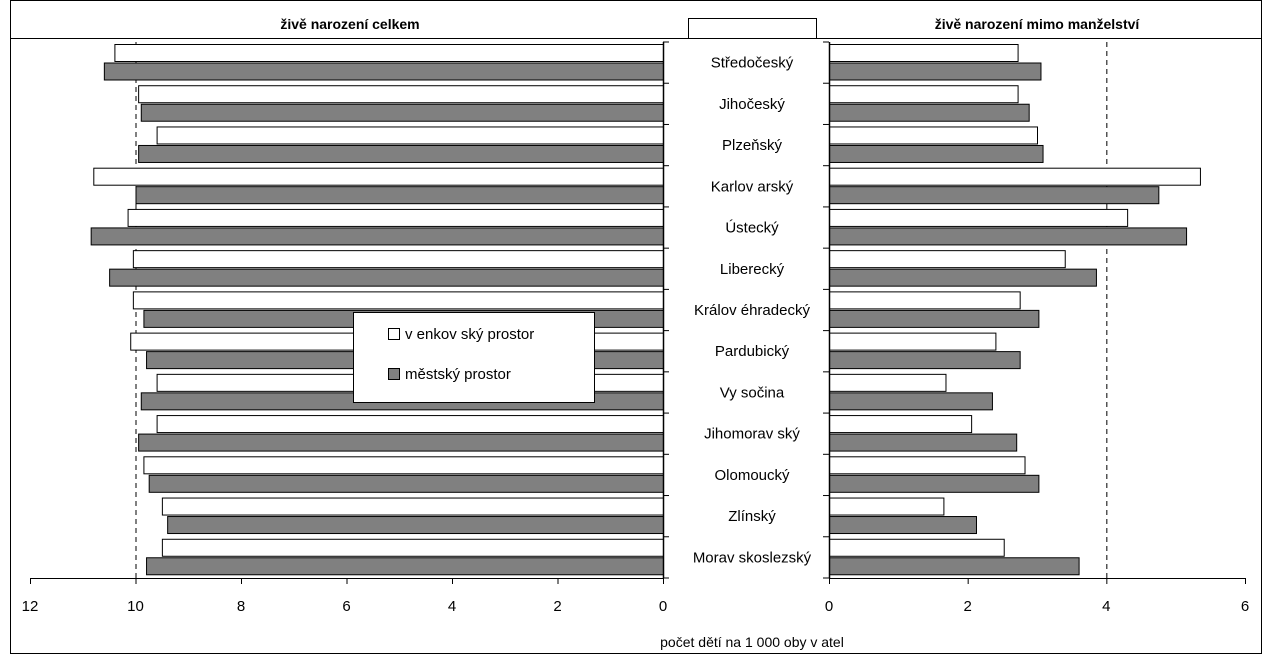  Describe the element at coordinates (752, 516) in the screenshot. I see `category-label: Zlínský` at that location.